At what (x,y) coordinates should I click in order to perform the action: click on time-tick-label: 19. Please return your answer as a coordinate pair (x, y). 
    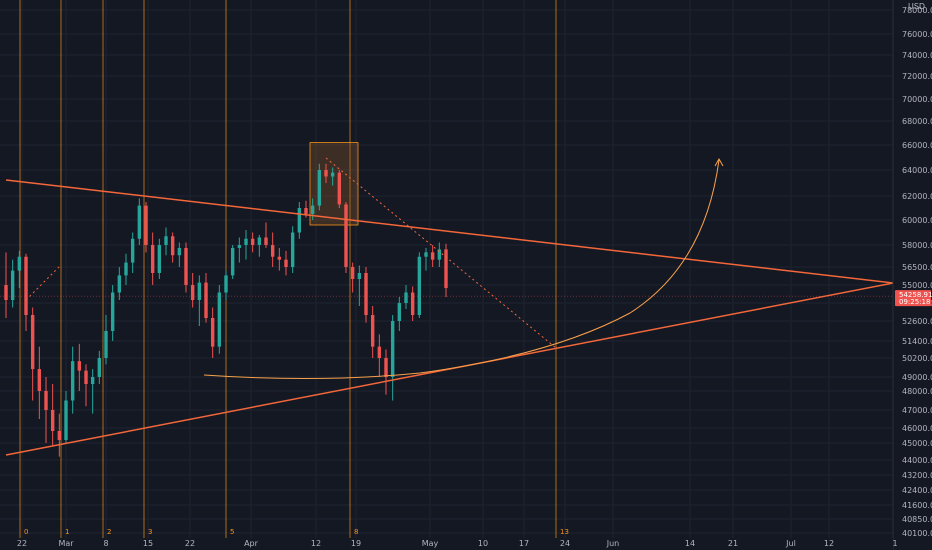
    Looking at the image, I should click on (356, 543).